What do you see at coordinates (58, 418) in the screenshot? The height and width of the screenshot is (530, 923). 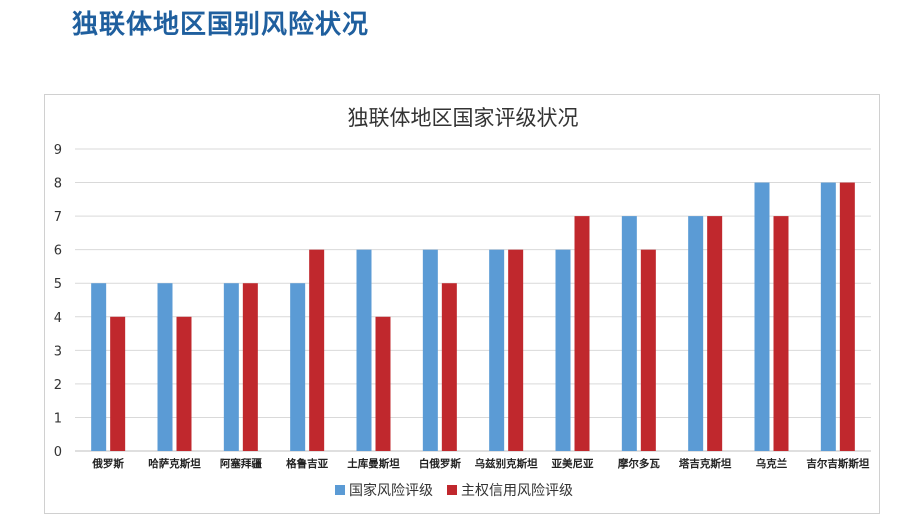 I see `y-tick-label: 1` at bounding box center [58, 418].